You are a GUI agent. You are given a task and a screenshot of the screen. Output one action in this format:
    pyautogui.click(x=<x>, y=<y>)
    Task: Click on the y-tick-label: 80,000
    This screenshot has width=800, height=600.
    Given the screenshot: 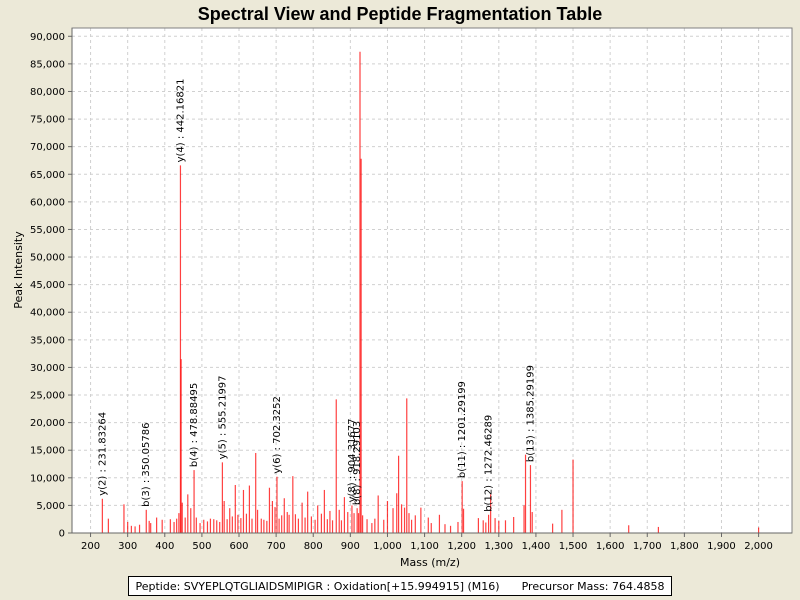 What is the action you would take?
    pyautogui.click(x=47, y=92)
    